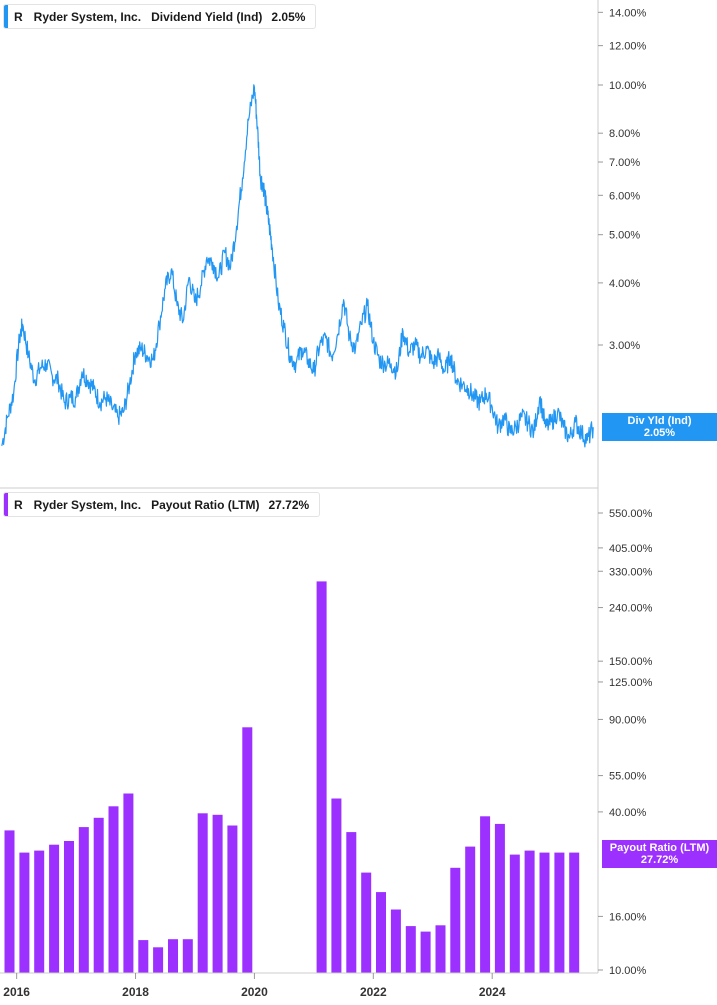  What do you see at coordinates (628, 813) in the screenshot?
I see `y-tick-label: 40.00%` at bounding box center [628, 813].